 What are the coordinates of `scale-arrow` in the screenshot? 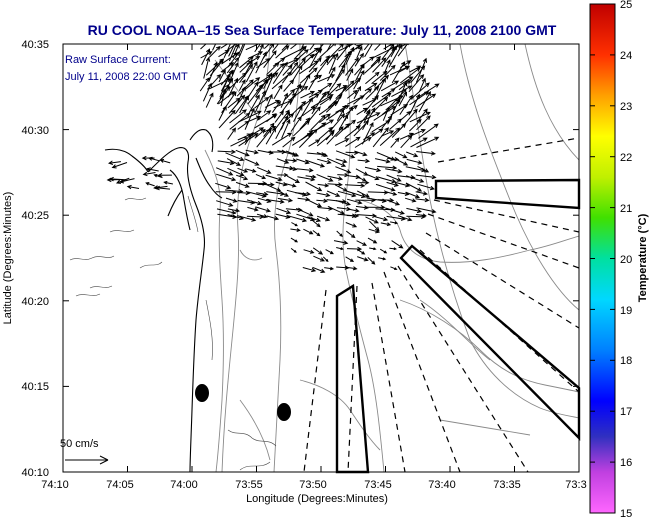 It's located at (87, 460).